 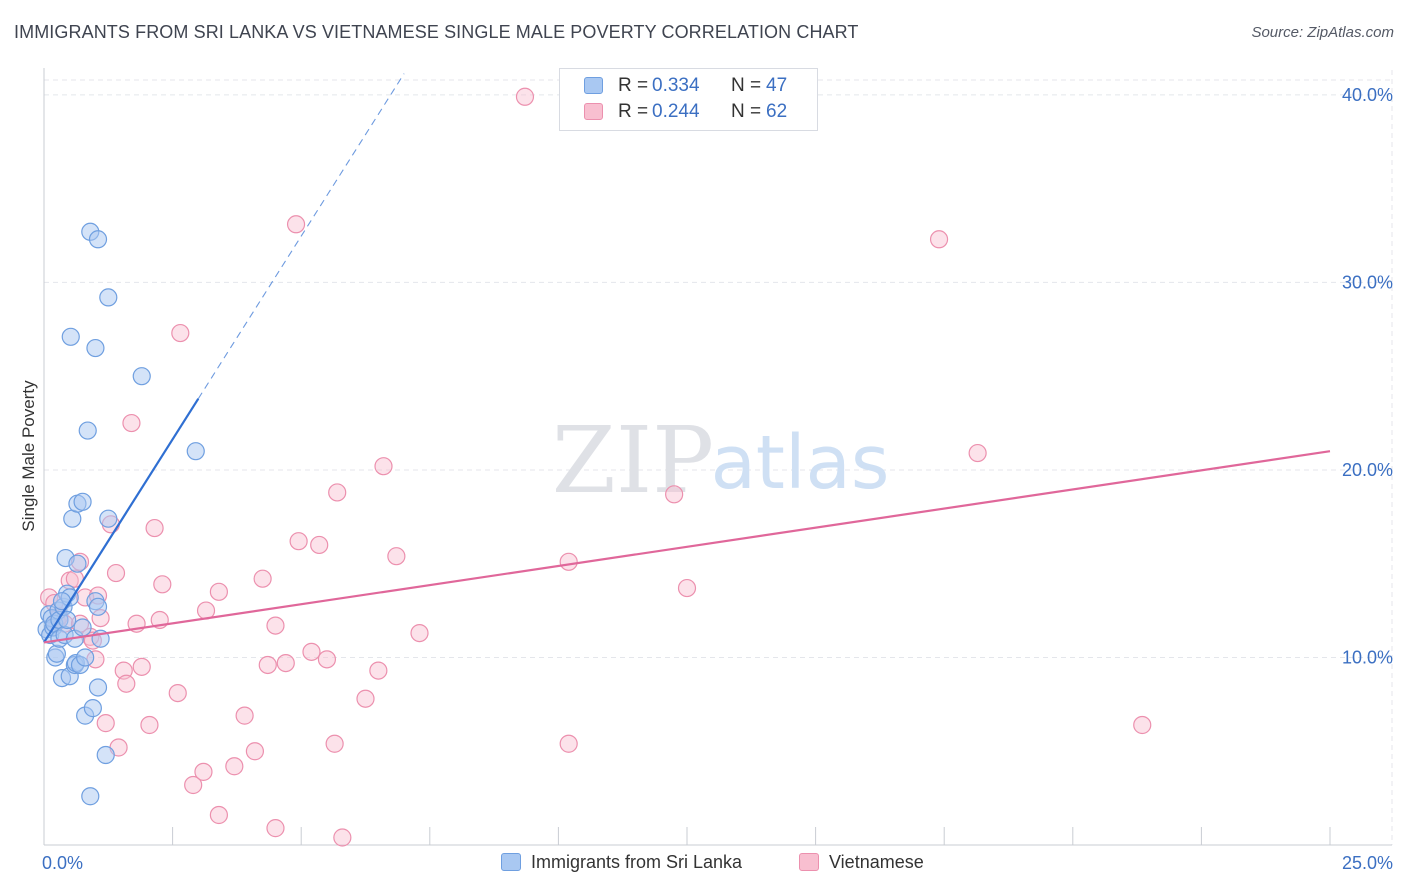 I want to click on legend-item-vietnamese: Vietnamese, so click(x=861, y=862).